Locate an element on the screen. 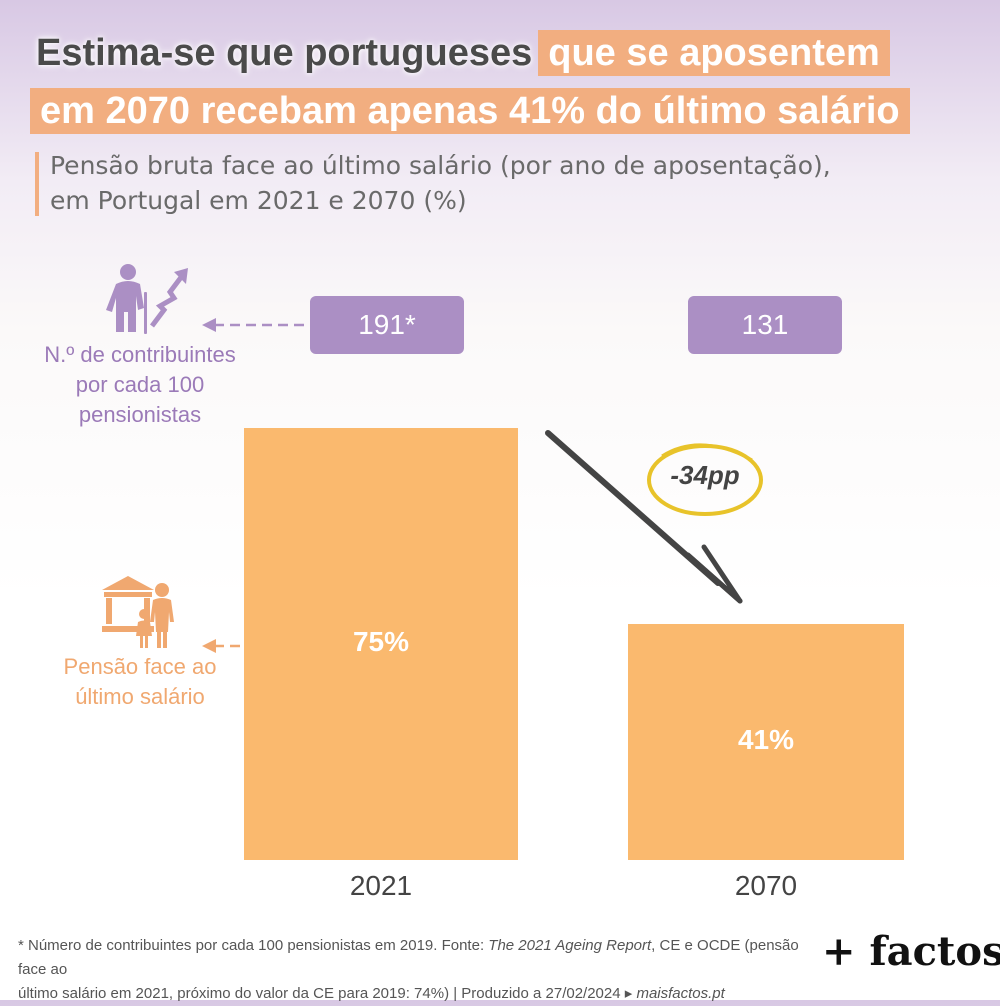 This screenshot has width=1000, height=1006. legend-pension-line-1: Pensão face ao is located at coordinates (140, 666).